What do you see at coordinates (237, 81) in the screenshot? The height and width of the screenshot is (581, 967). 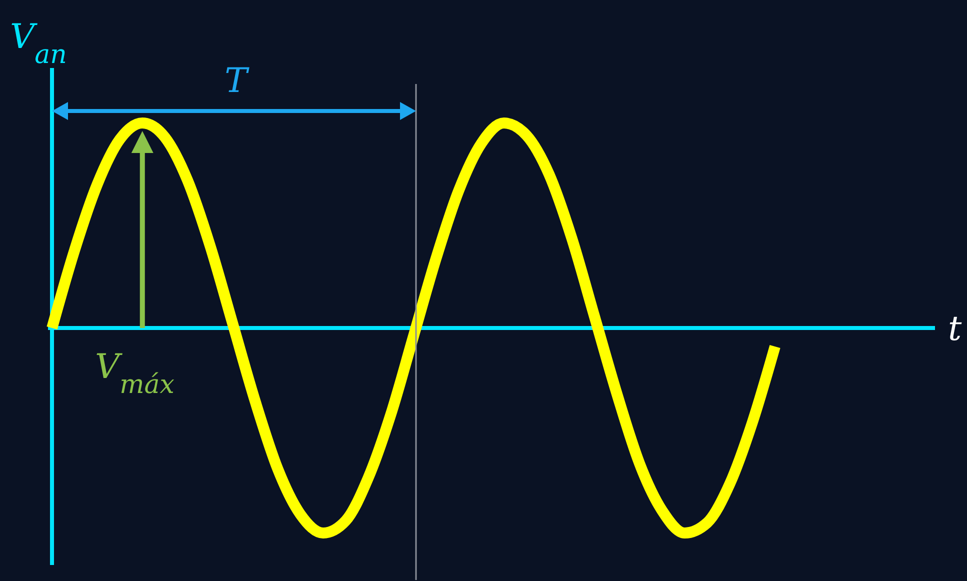 I see `text: T` at bounding box center [237, 81].